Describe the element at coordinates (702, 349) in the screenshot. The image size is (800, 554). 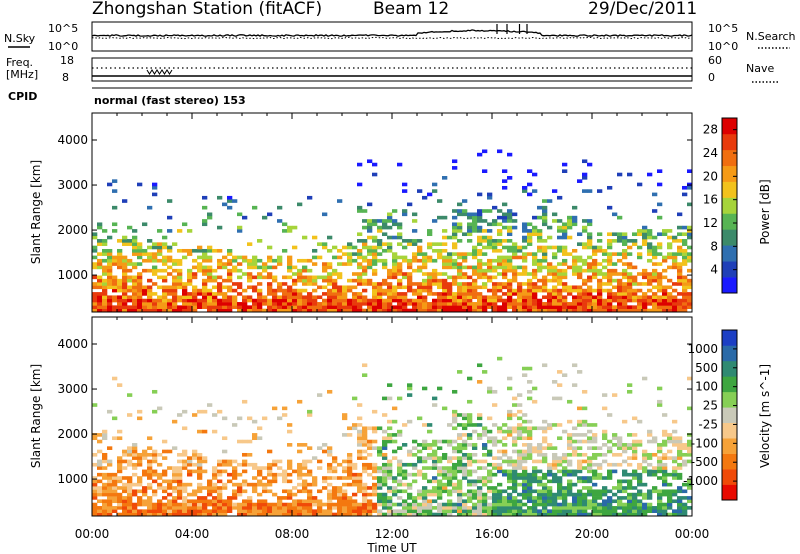
I see `colorbar-tick-label: 1000` at that location.